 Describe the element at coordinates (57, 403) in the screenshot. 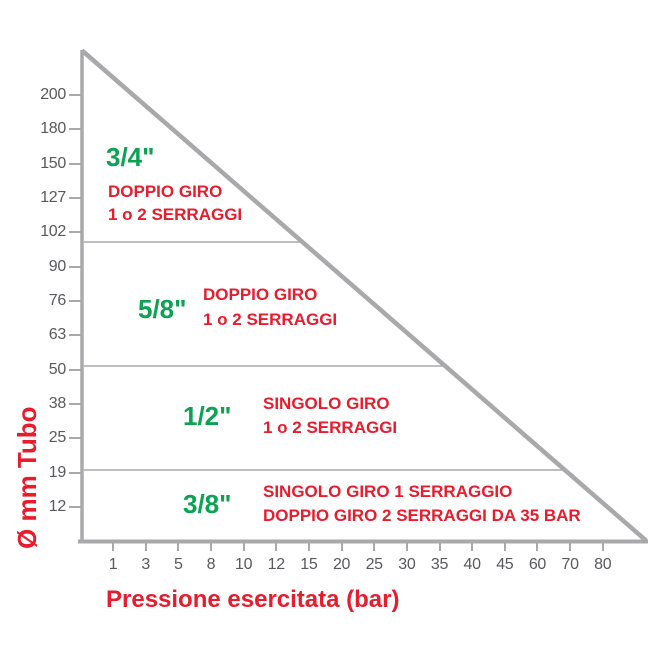

I see `y-tick-label: 38` at that location.